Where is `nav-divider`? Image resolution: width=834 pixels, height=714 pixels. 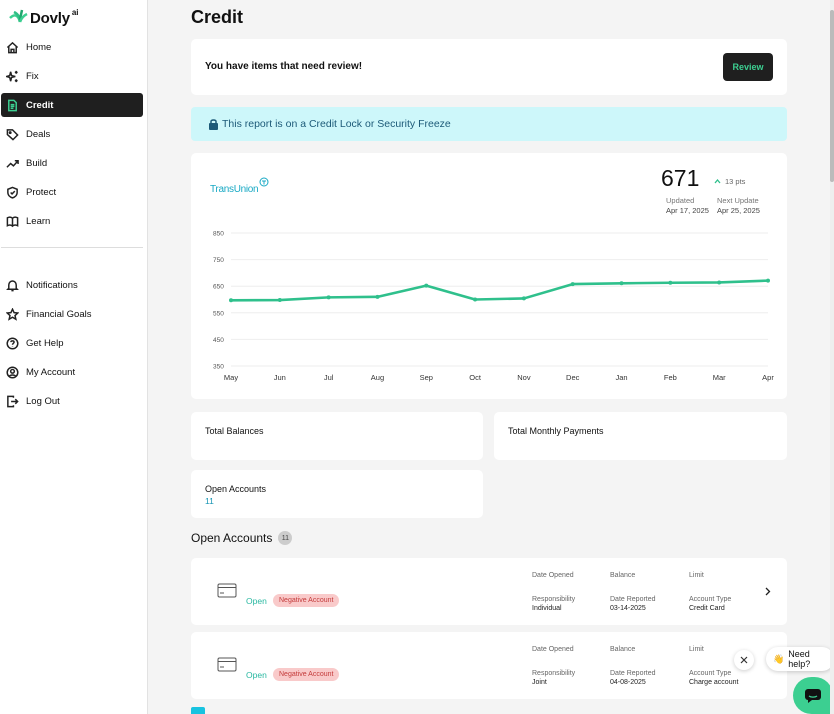
nav-divider is located at coordinates (72, 247).